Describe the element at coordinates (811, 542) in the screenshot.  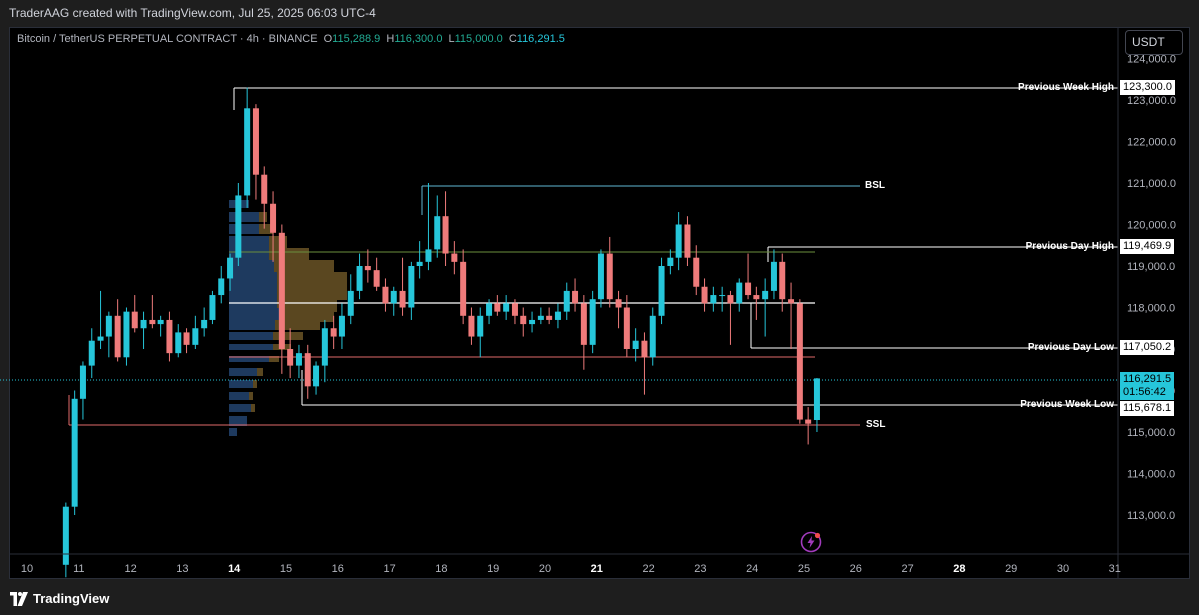
I see `lightning-icon` at that location.